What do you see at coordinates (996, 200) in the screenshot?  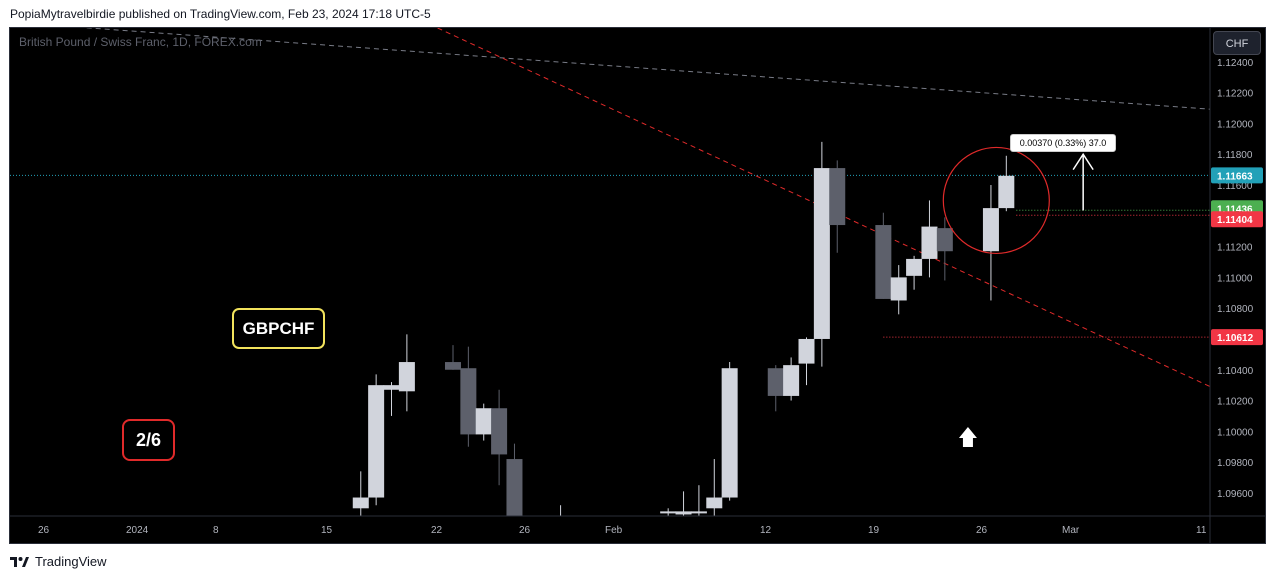 I see `highlight-circle` at bounding box center [996, 200].